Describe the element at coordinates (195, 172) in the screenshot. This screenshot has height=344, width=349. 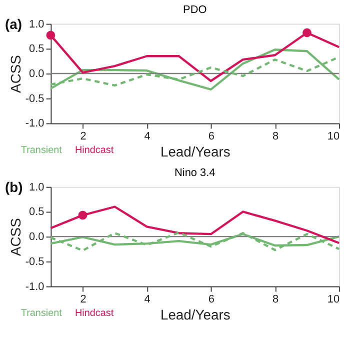
I see `chart-title: Nino 3.4` at that location.